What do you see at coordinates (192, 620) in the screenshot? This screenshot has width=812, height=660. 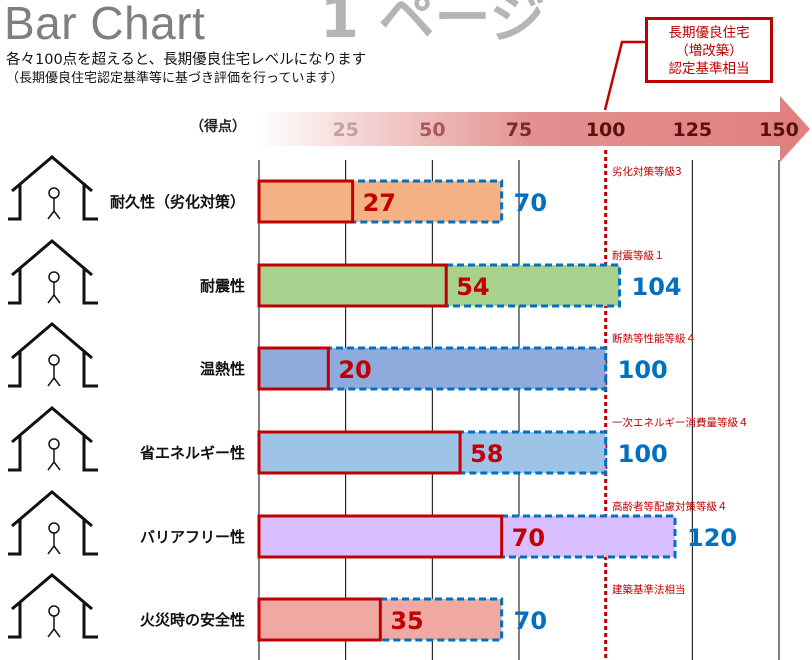 I see `category-label: 火災時の安全性` at bounding box center [192, 620].